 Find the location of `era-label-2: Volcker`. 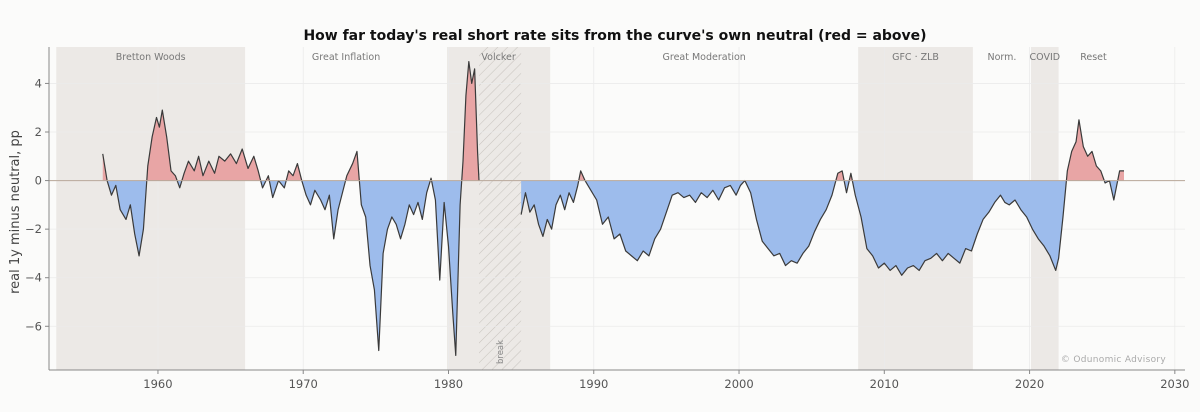

era-label-2: Volcker is located at coordinates (498, 57).